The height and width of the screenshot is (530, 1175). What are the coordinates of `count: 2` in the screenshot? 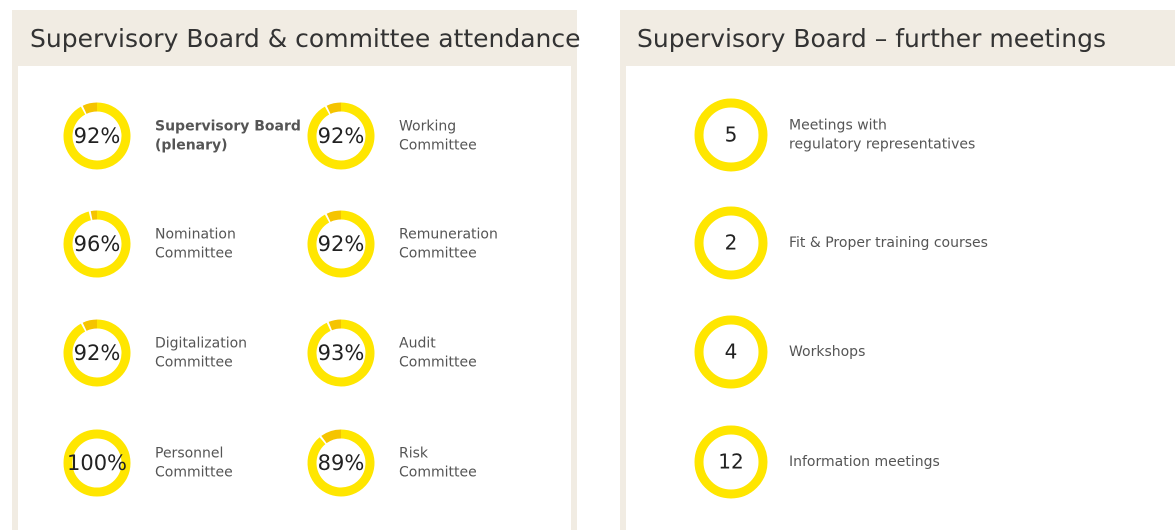 It's located at (731, 243).